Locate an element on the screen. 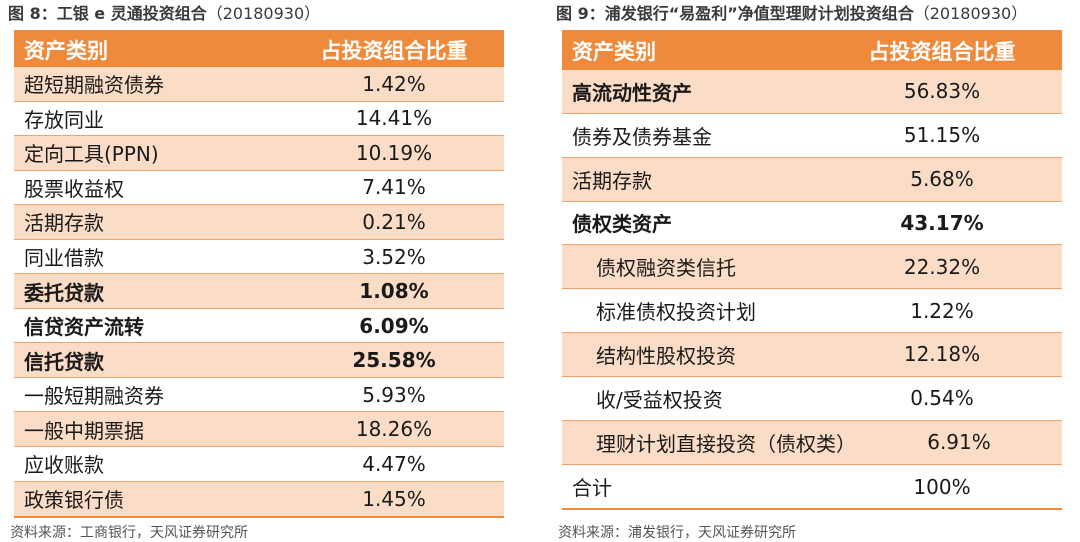 This screenshot has width=1080, height=542. asset-name: 债券及债券基金 is located at coordinates (642, 136).